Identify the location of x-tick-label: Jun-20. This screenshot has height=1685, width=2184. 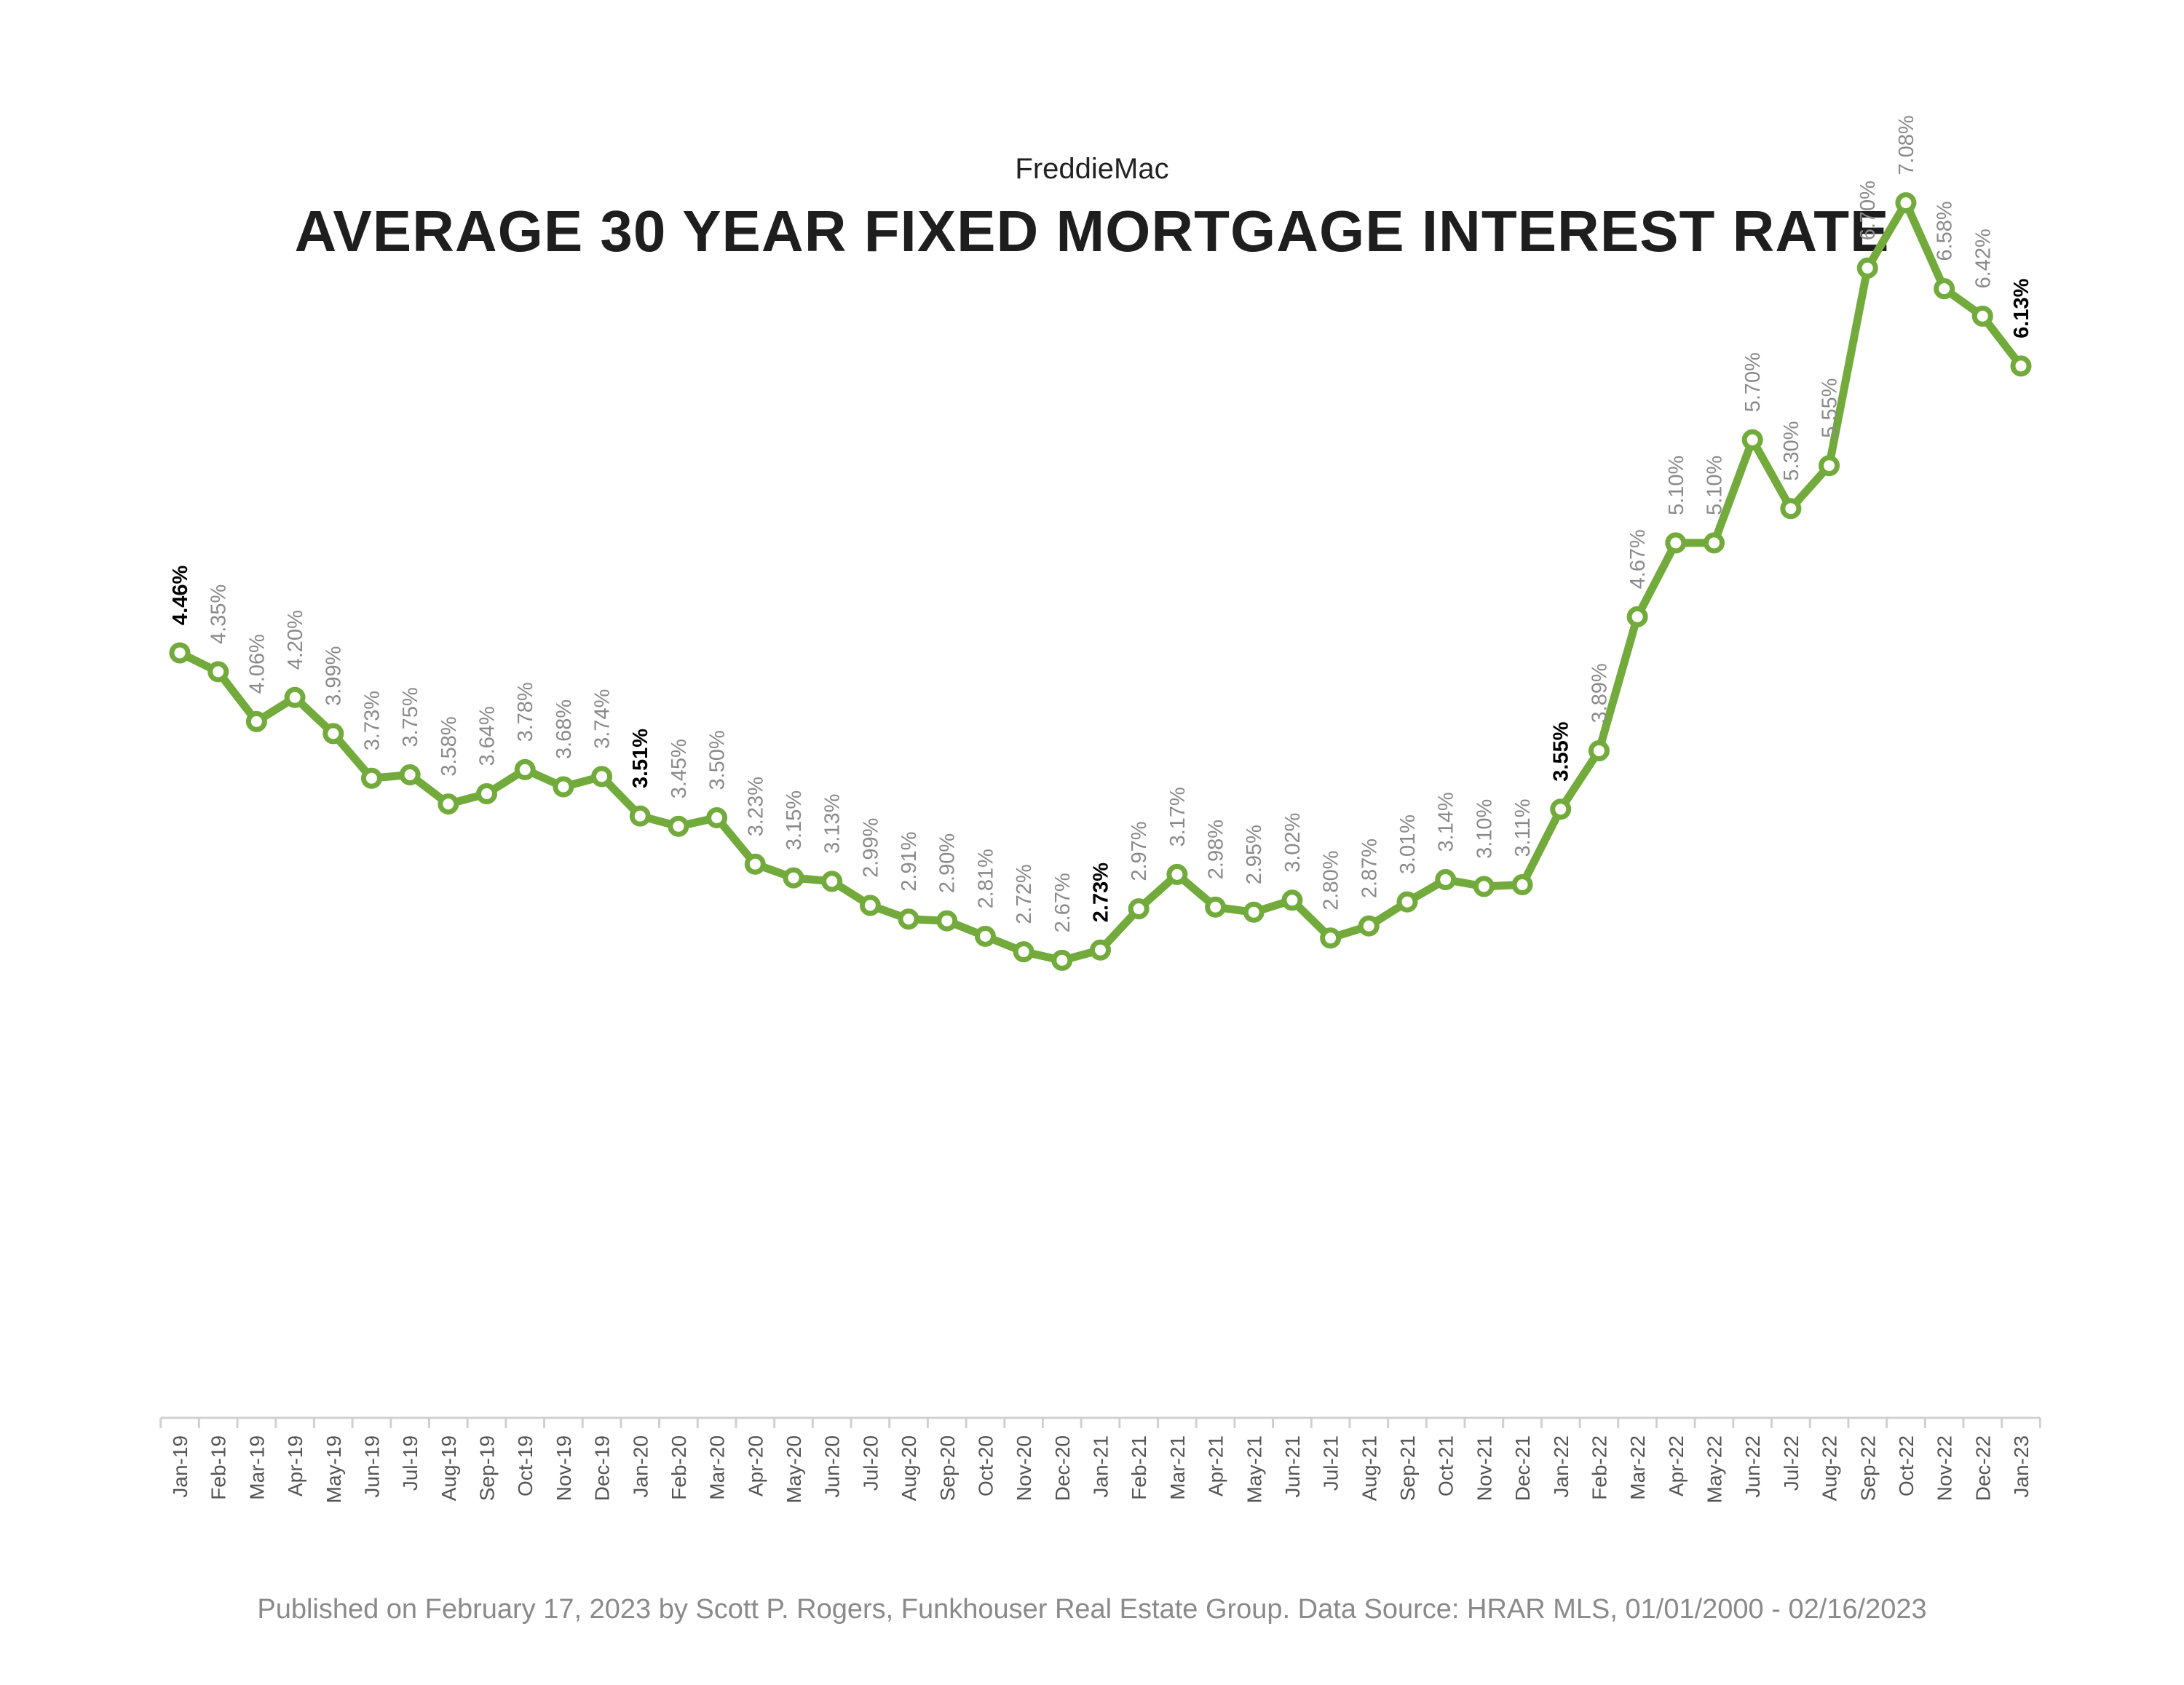
(832, 1466).